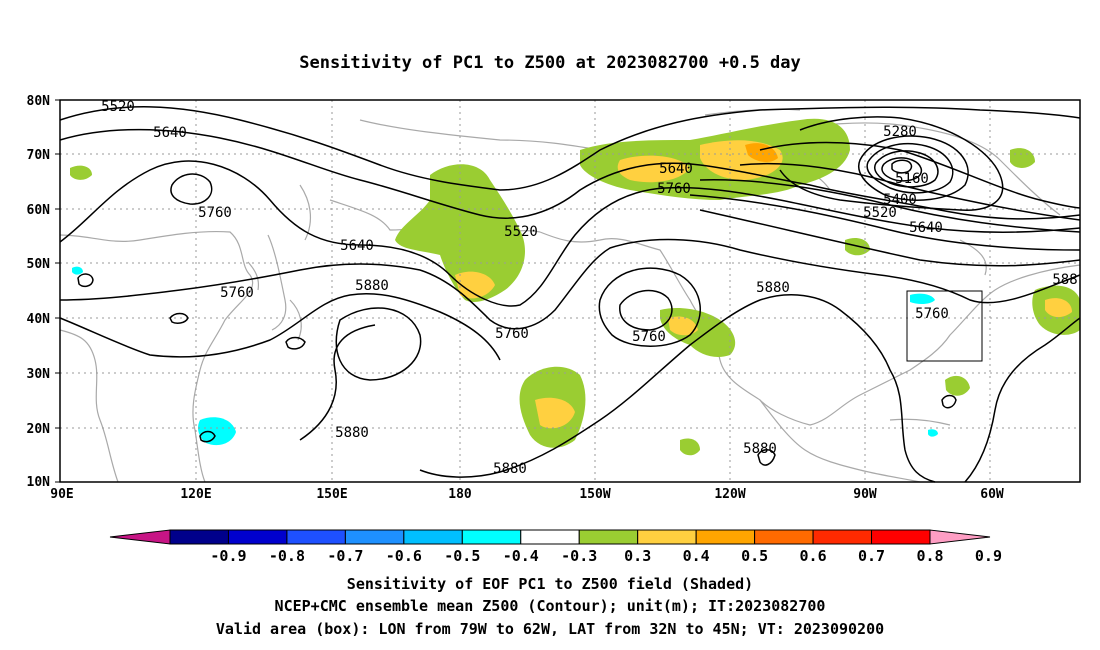 The width and height of the screenshot is (1100, 650). I want to click on lon-tick: 180, so click(460, 494).